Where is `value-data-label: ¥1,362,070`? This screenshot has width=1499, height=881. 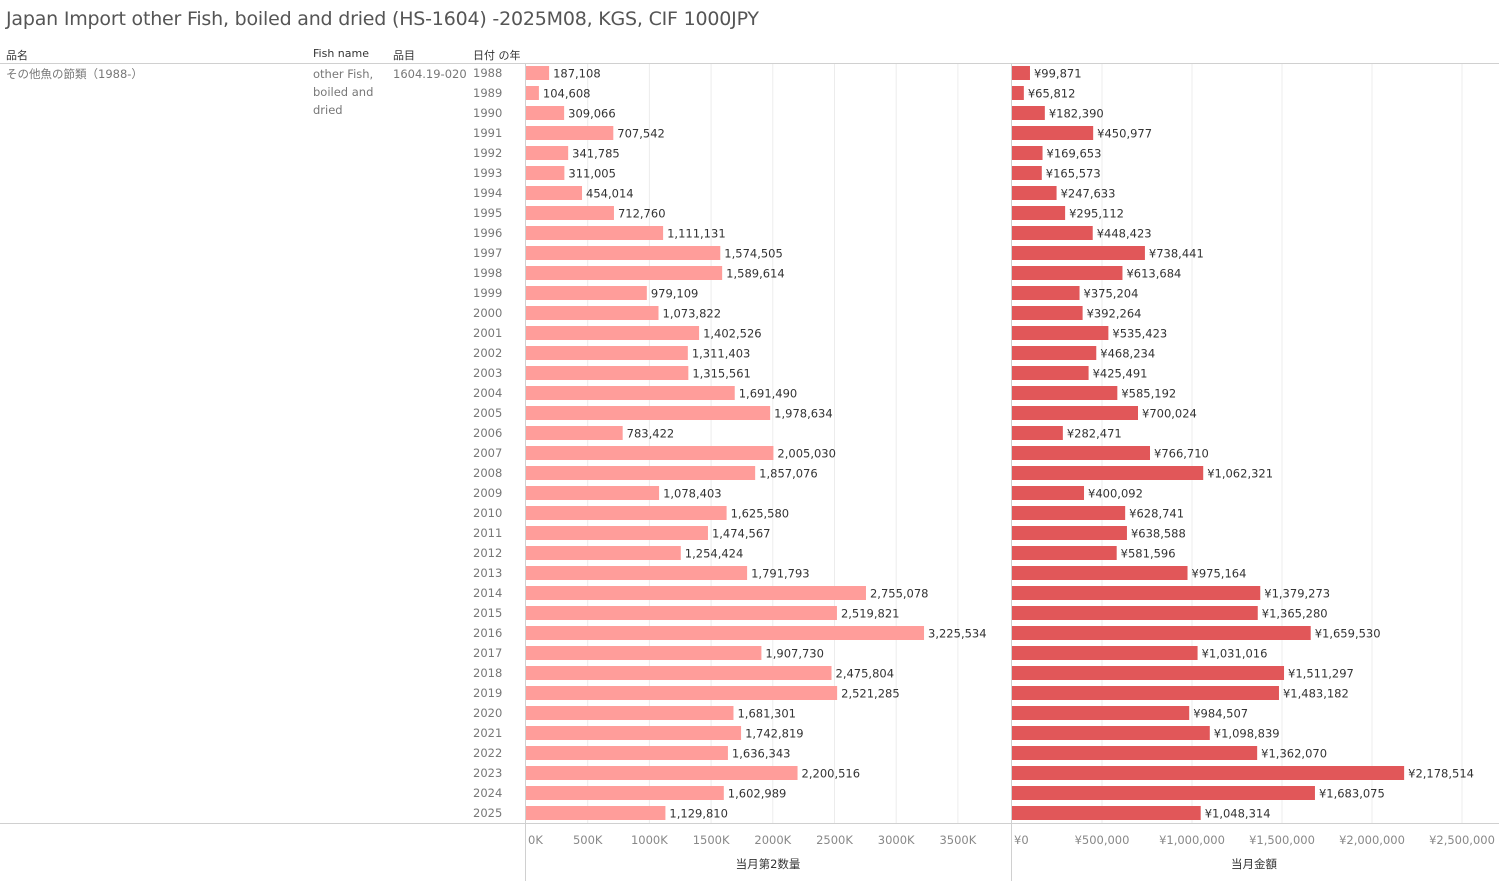 value-data-label: ¥1,362,070 is located at coordinates (1294, 754).